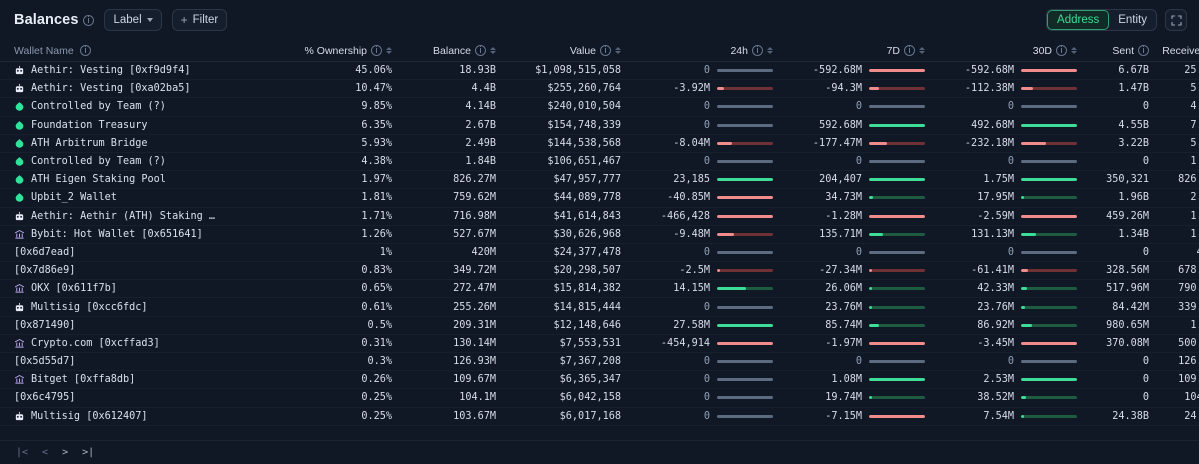 The image size is (1199, 464). Describe the element at coordinates (150, 125) in the screenshot. I see `cell-wallet-name: Foundation Treasury` at that location.